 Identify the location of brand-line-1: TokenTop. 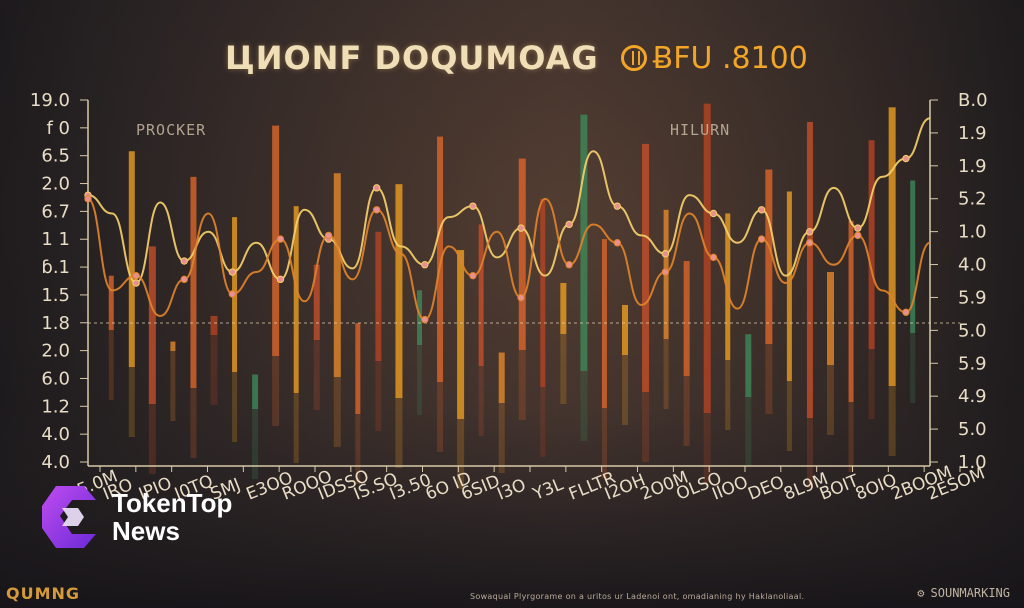
(172, 503).